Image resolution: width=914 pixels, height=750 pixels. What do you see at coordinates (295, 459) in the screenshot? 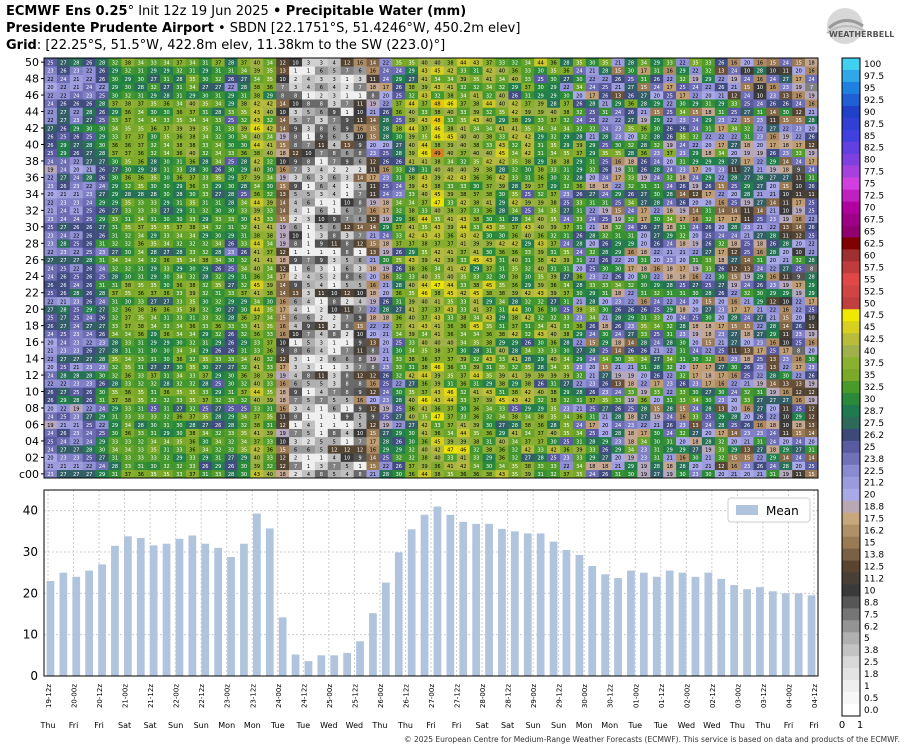
I see `heatmap-cell-value: 2` at bounding box center [295, 459].